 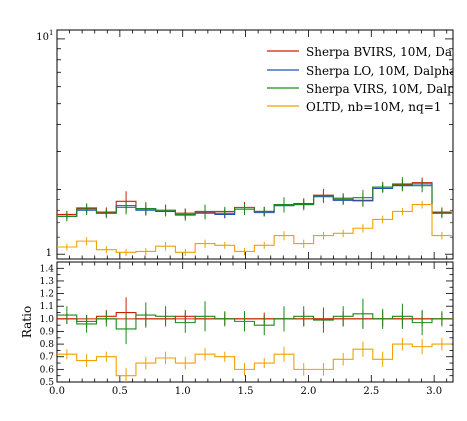 I want to click on ratio-ytick-label-8: 1.3, so click(x=47, y=282).